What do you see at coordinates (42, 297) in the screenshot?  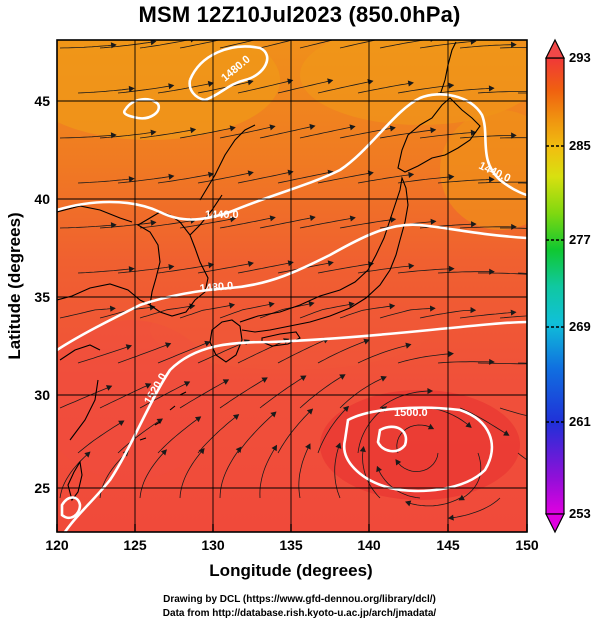 I see `y-tick-label: 35` at bounding box center [42, 297].